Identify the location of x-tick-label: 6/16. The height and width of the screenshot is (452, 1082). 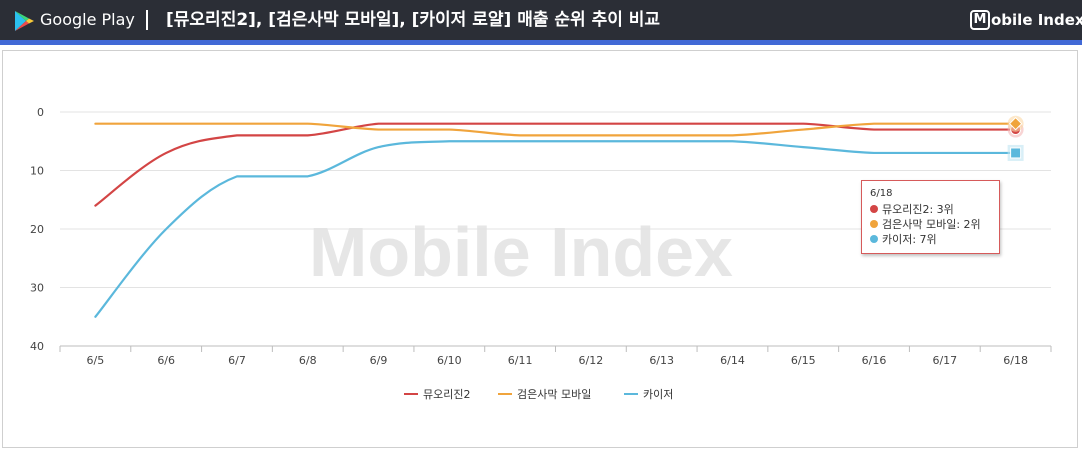
(874, 360).